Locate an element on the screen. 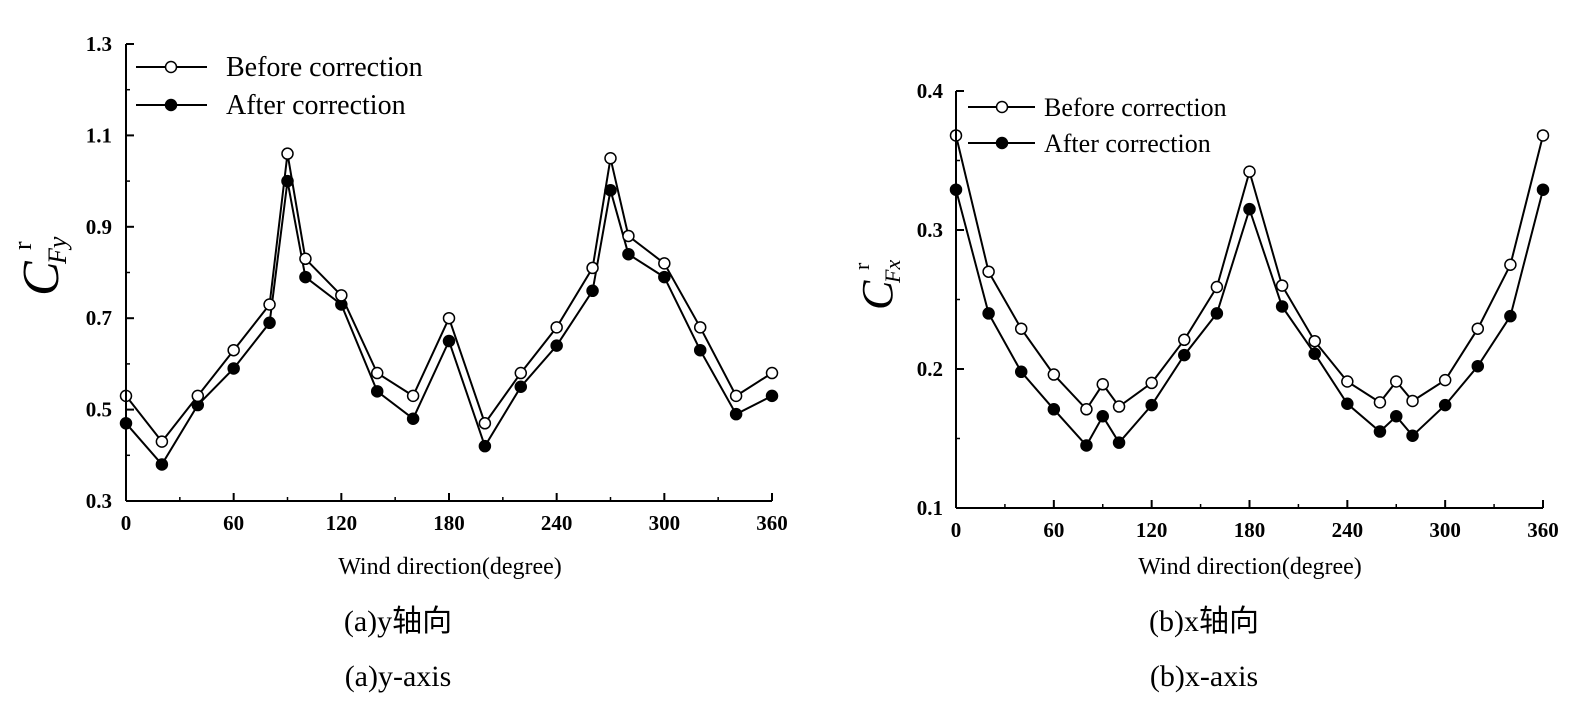 The width and height of the screenshot is (1576, 717). y-axis-label-main: C is located at coordinates (877, 295).